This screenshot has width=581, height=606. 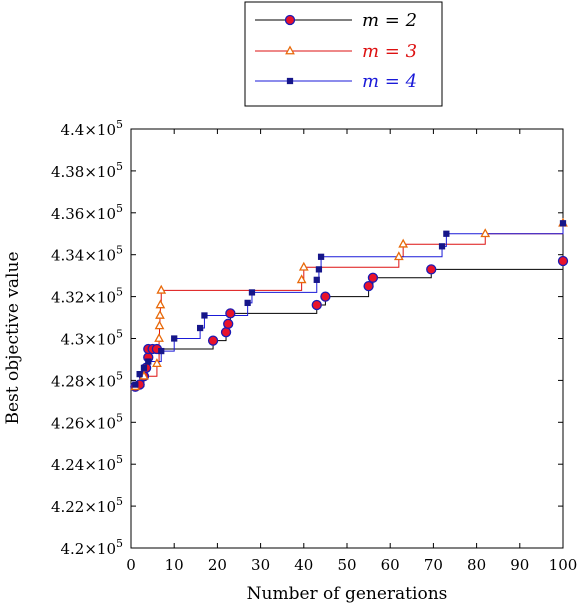 What do you see at coordinates (91, 128) in the screenshot?
I see `y-tick-label: 4.4×10⁵` at bounding box center [91, 128].